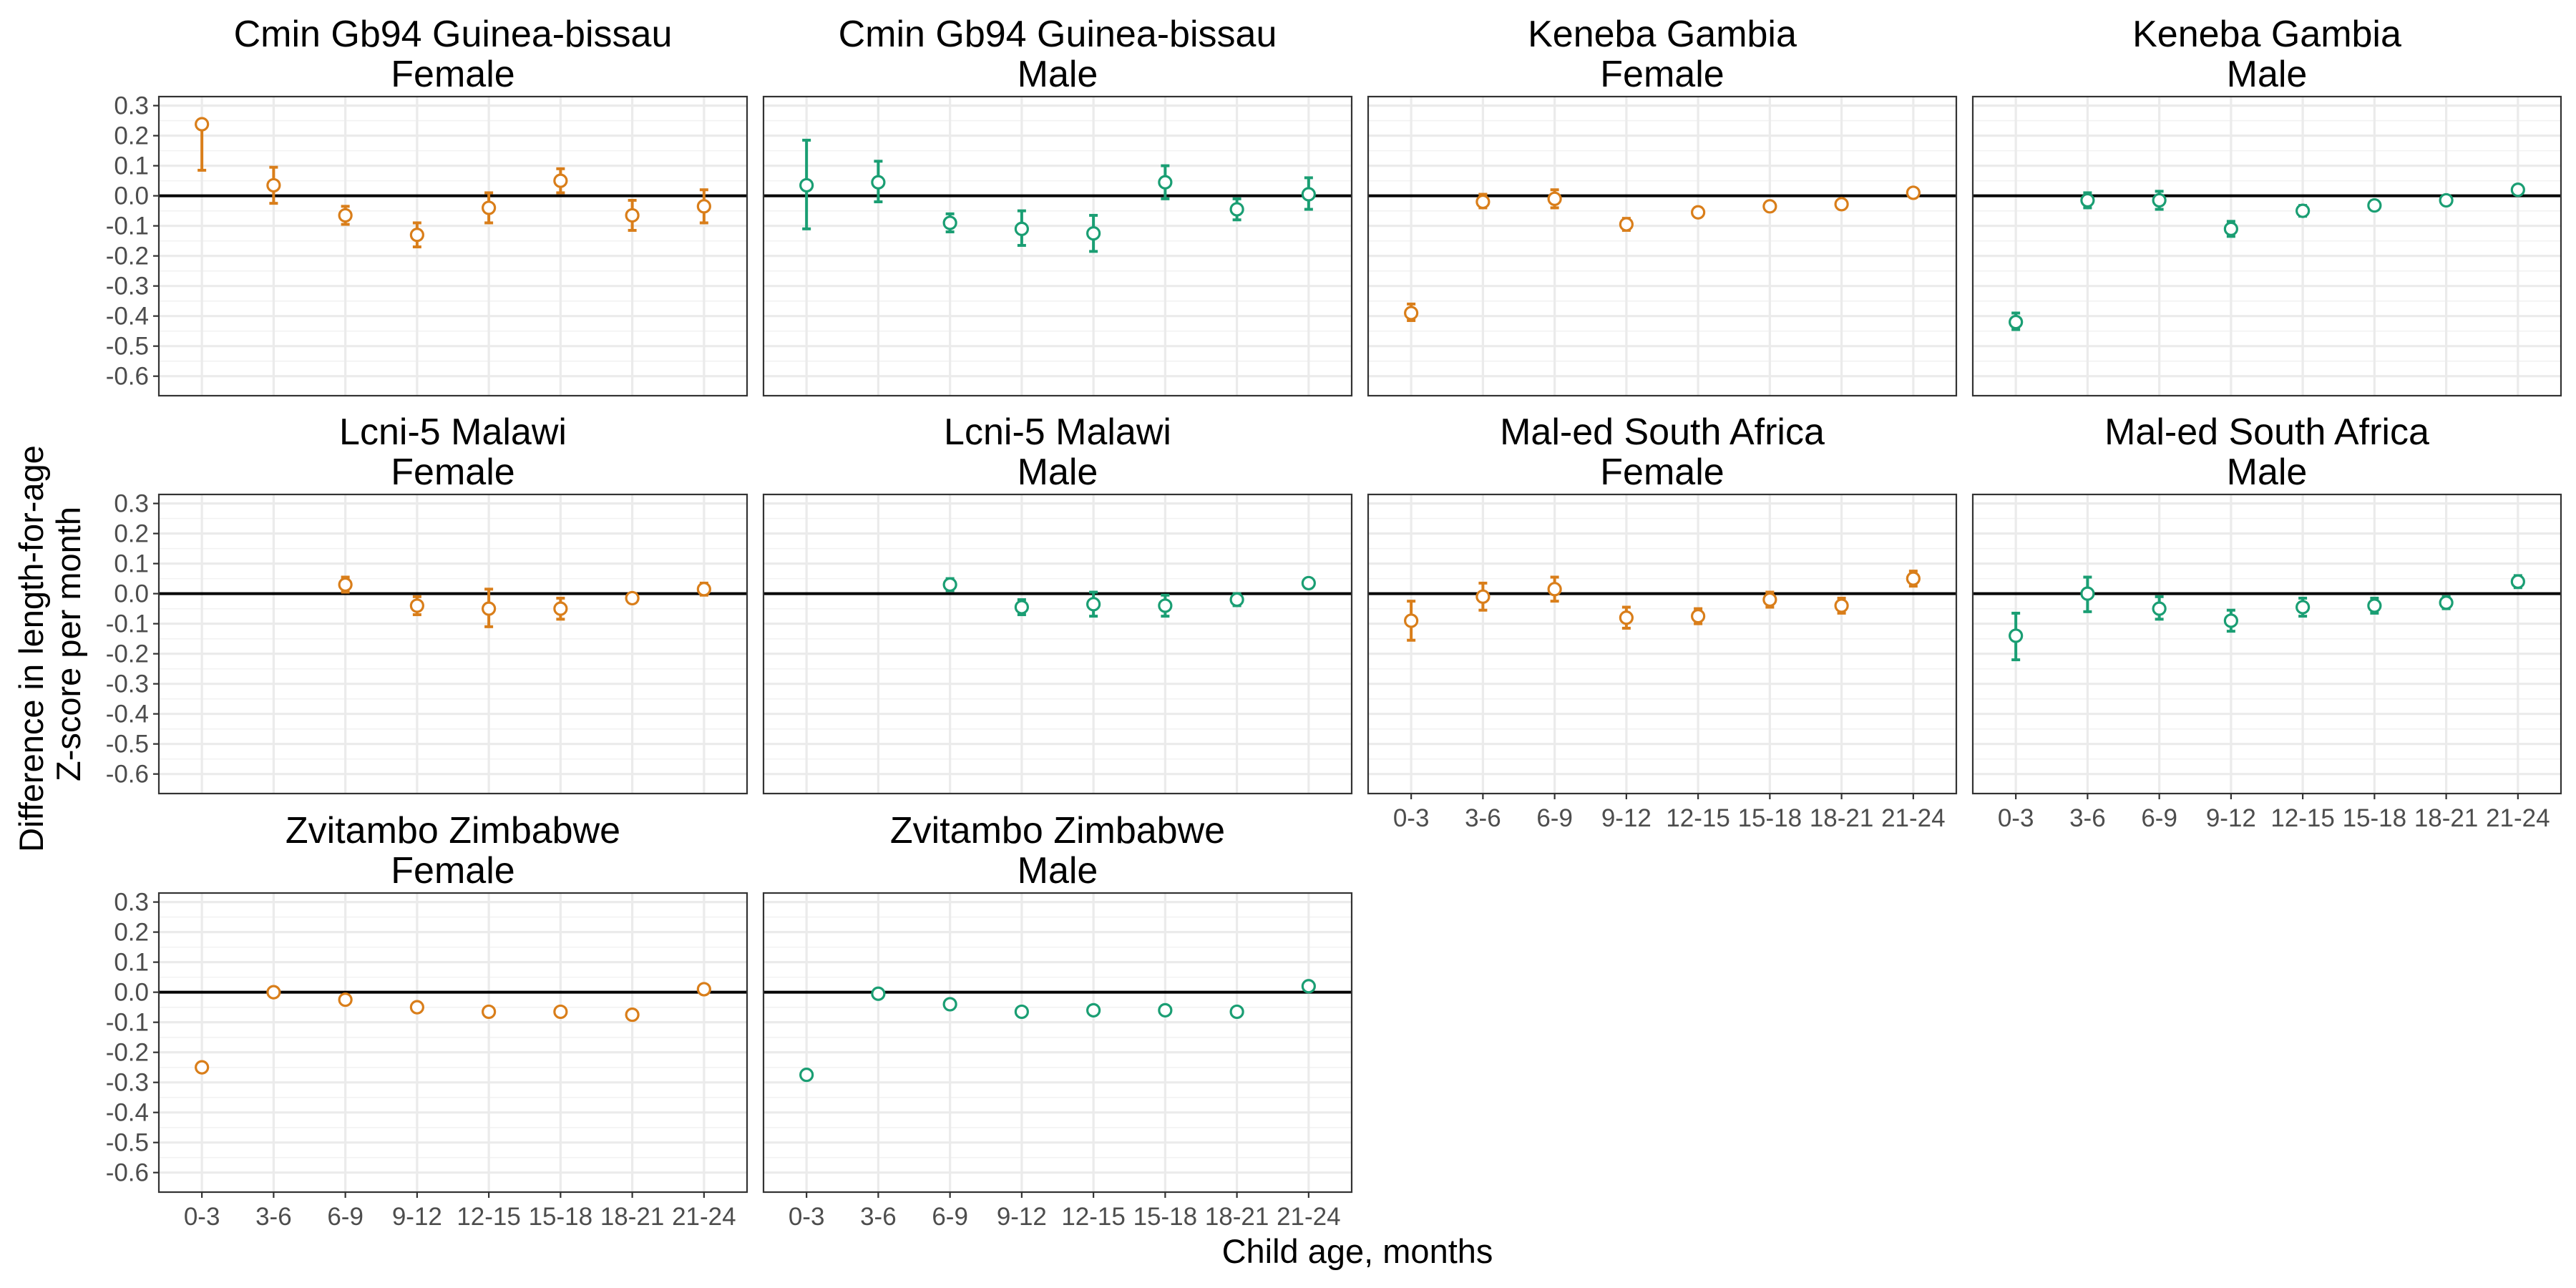  What do you see at coordinates (1022, 1217) in the screenshot?
I see `x-tick-label: 9-12` at bounding box center [1022, 1217].